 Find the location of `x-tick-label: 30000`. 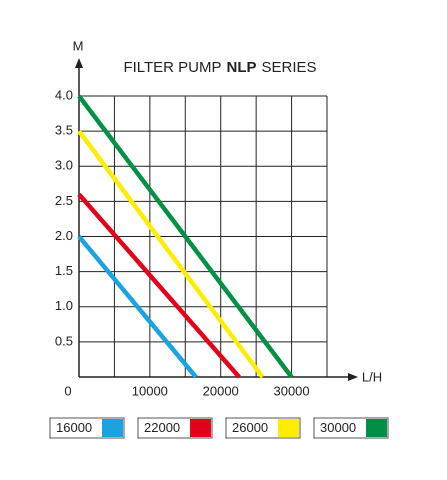

x-tick-label: 30000 is located at coordinates (291, 390).